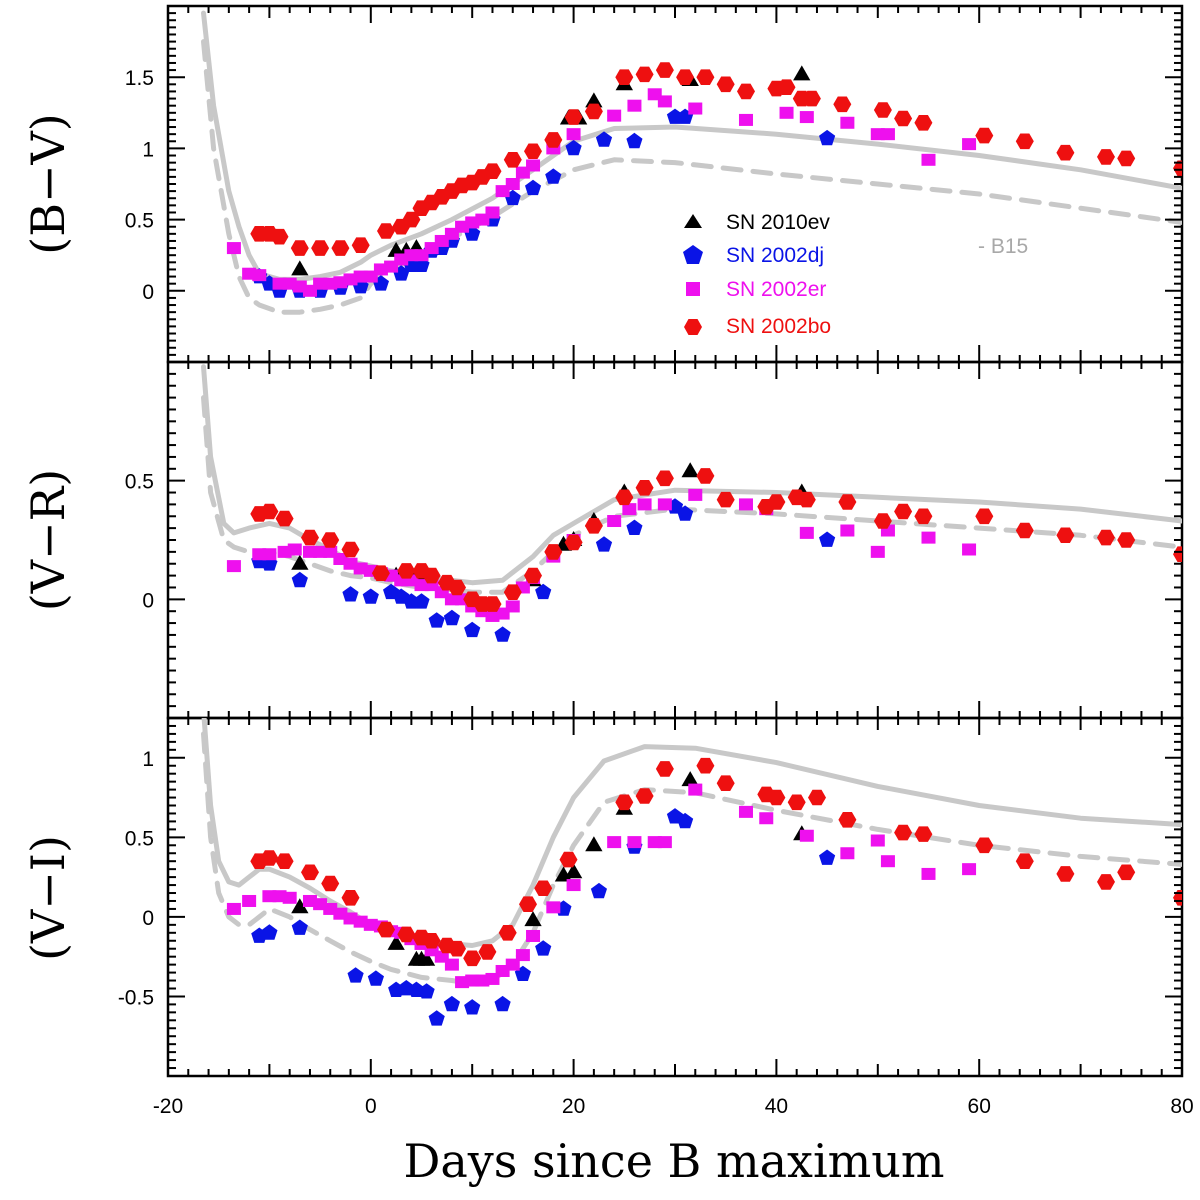 Image resolution: width=1200 pixels, height=1200 pixels. Describe the element at coordinates (802, 73) in the screenshot. I see `bv-sn2010ev-point` at that location.